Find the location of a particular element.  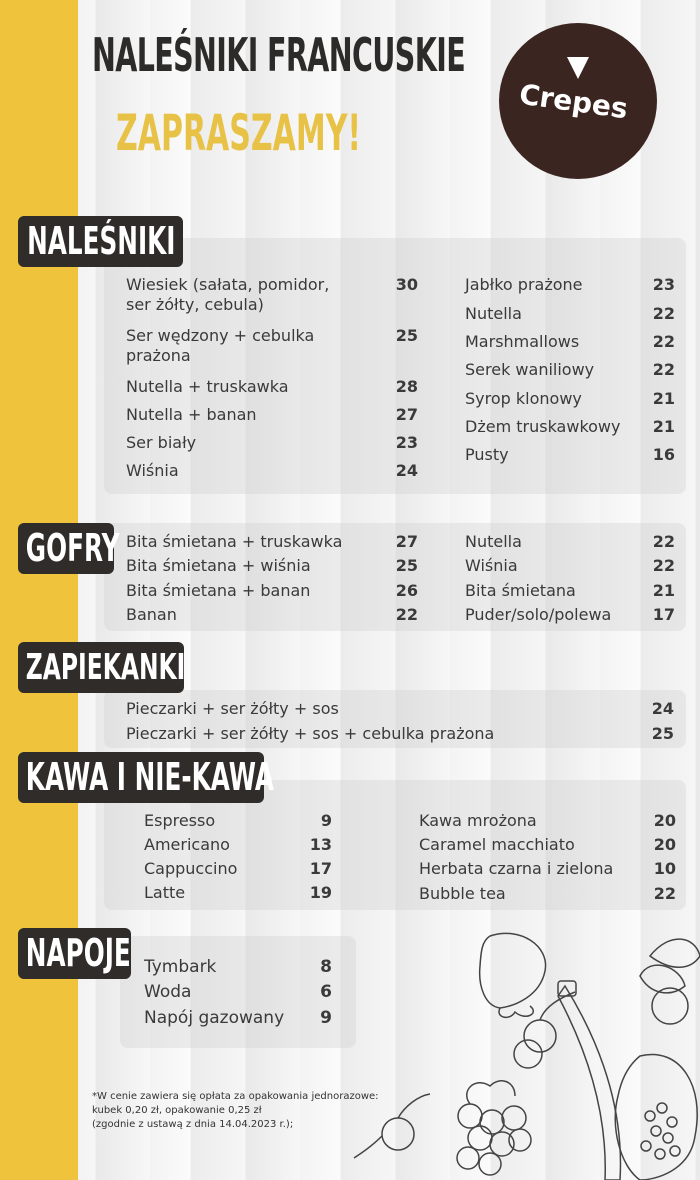

page-subtitle: ZAPRASZAMY! is located at coordinates (239, 133).